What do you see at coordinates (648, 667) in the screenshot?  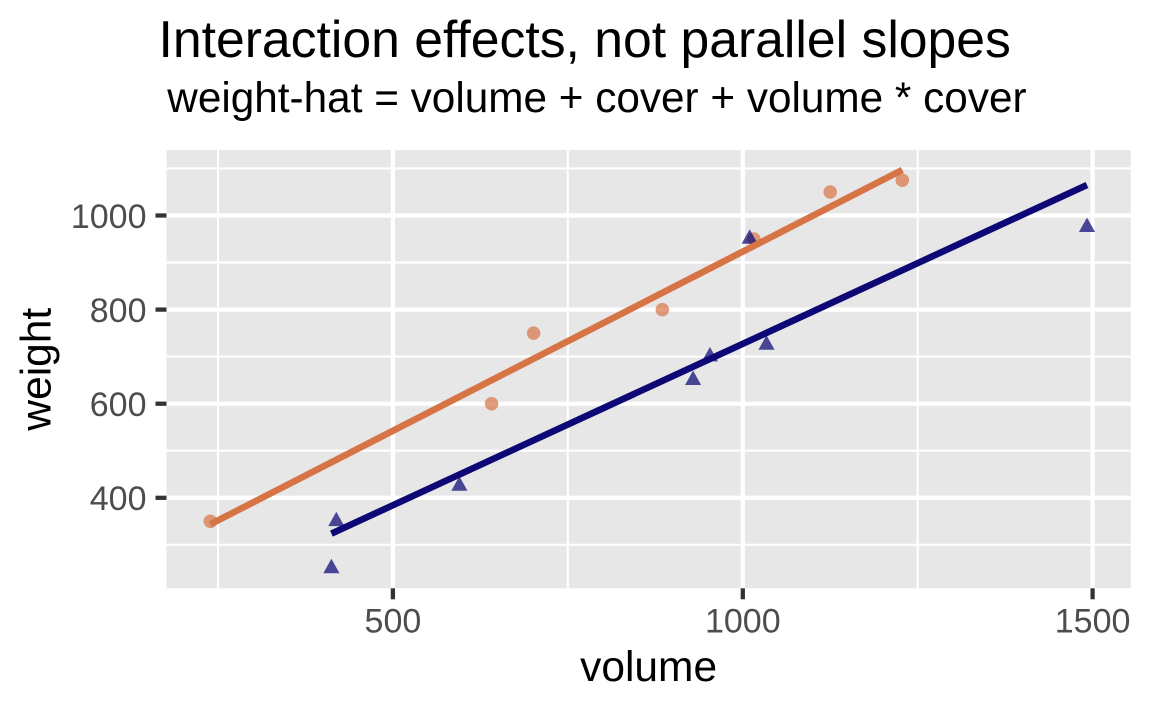 I see `svg-text: volume` at bounding box center [648, 667].